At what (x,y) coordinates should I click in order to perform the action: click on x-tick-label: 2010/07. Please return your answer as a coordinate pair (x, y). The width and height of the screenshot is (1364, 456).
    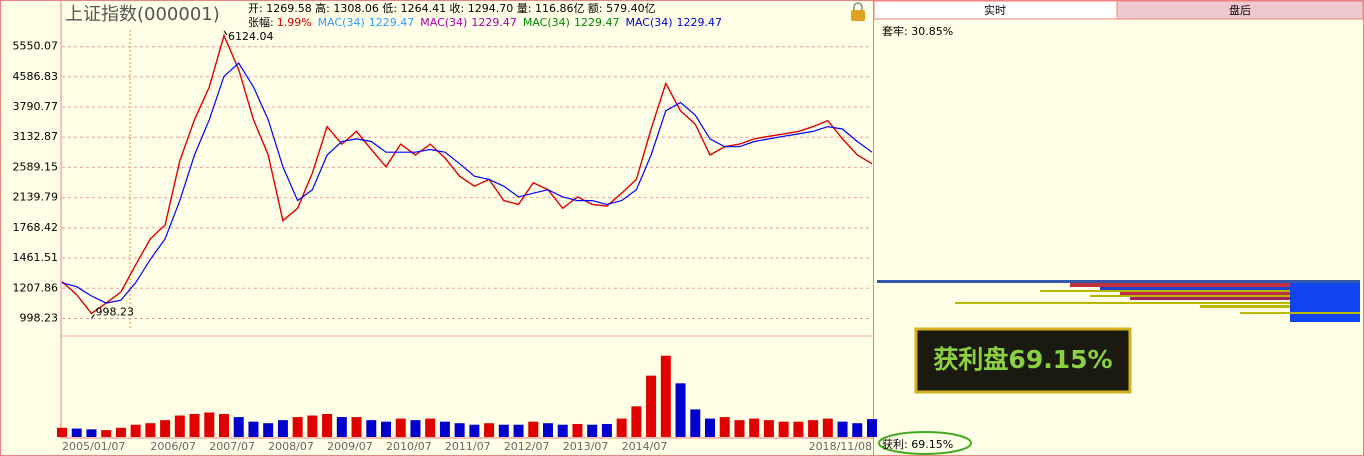
    Looking at the image, I should click on (409, 446).